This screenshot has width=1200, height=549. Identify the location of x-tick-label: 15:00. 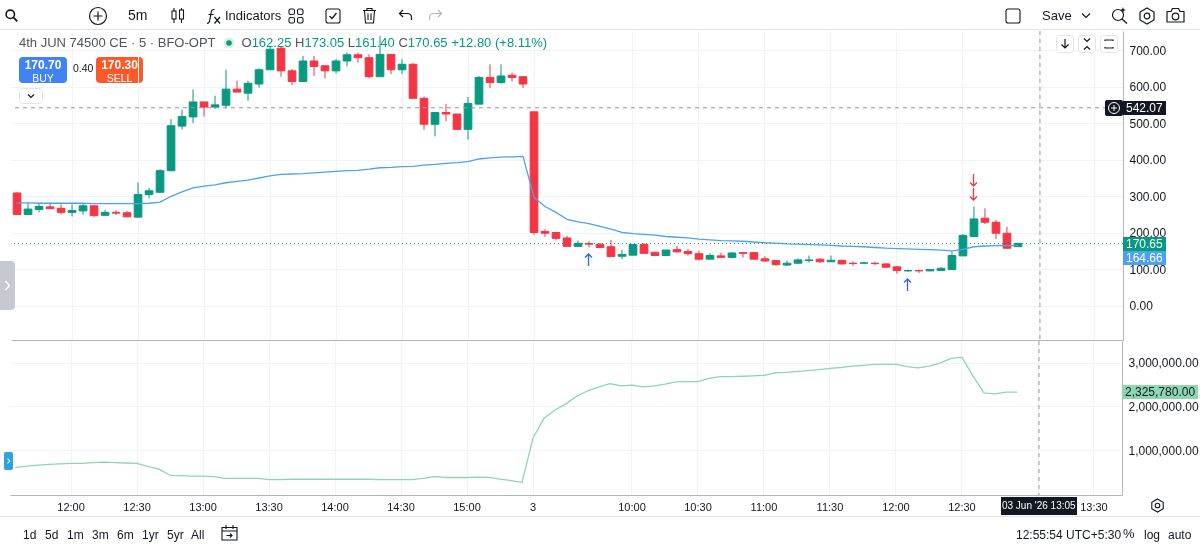
(467, 506).